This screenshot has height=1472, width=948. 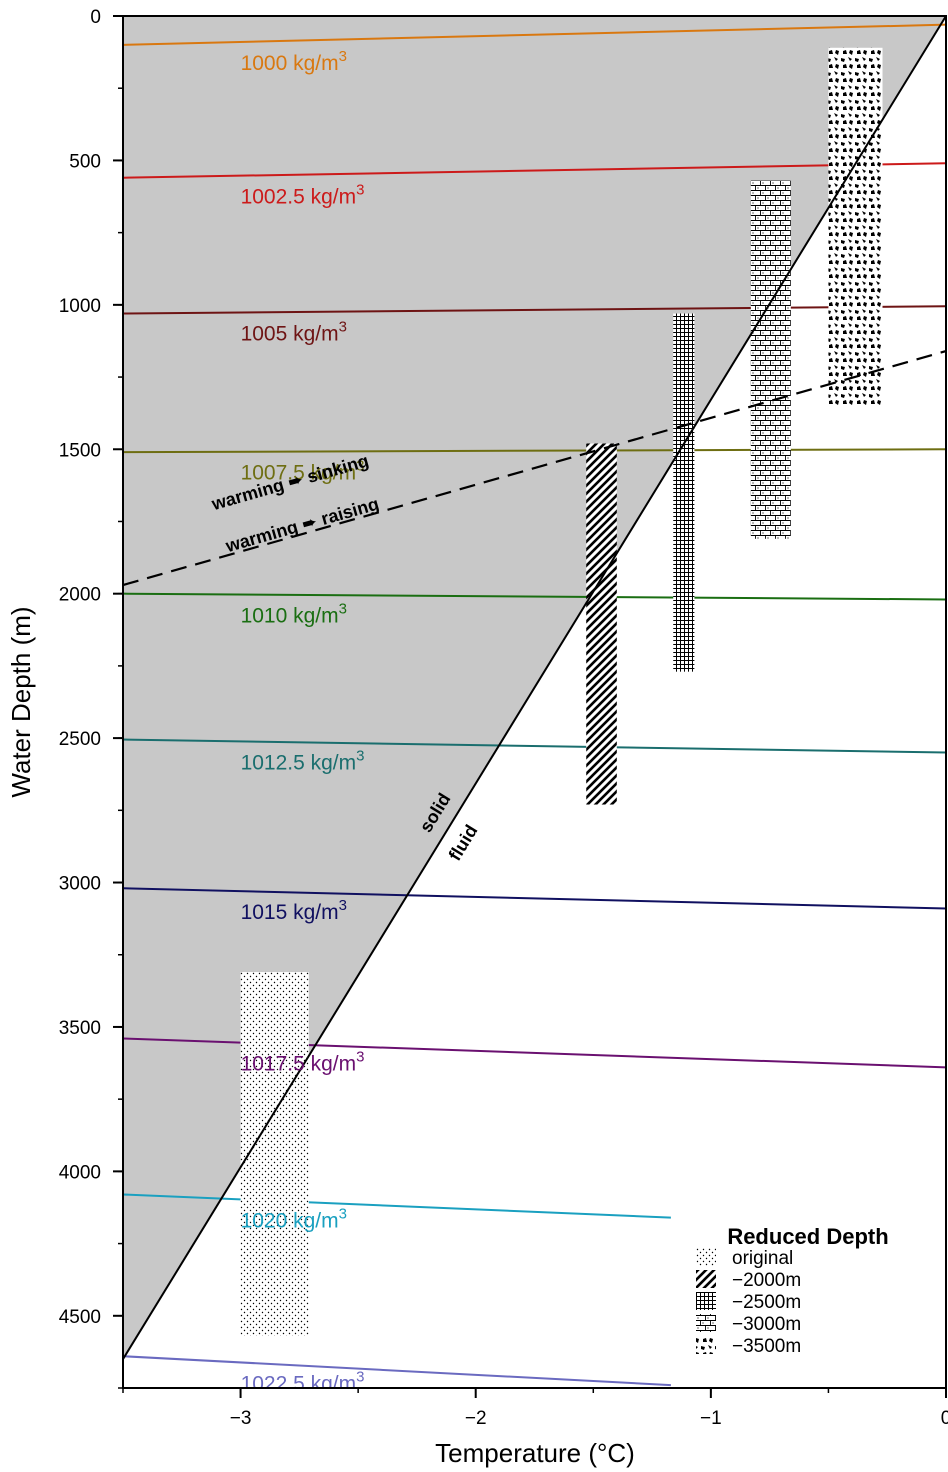 What do you see at coordinates (534, 170) in the screenshot?
I see `isopycnal-line-1002-5-kg-m` at bounding box center [534, 170].